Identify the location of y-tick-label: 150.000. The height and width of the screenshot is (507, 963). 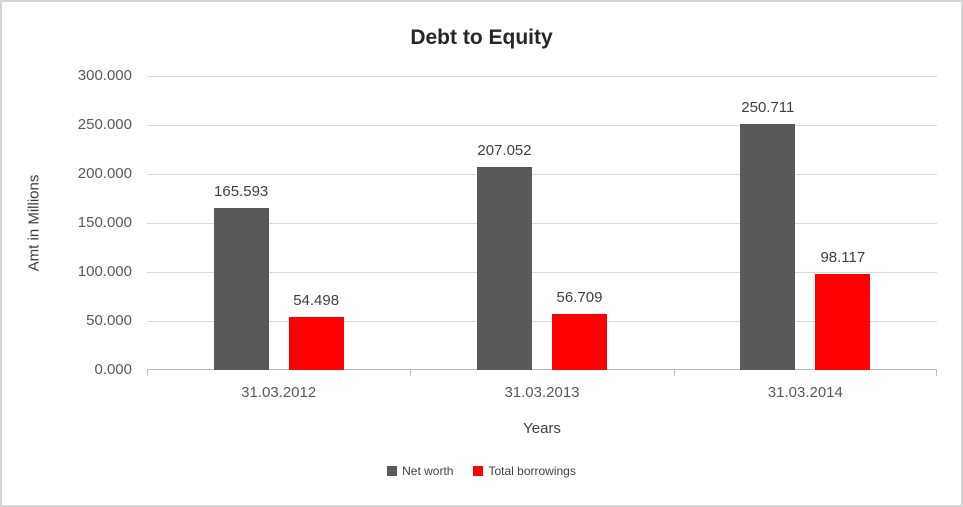
(104, 222).